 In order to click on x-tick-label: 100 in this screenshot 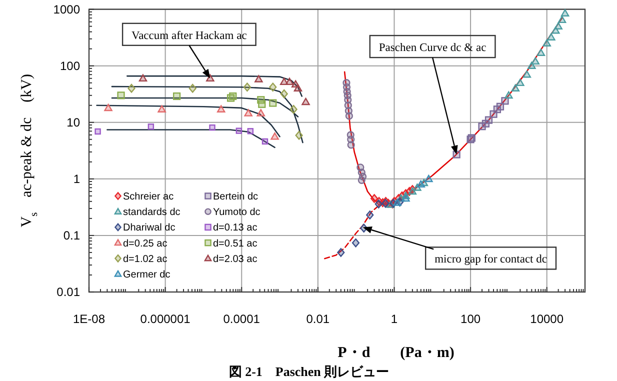, I will do `click(470, 319)`.